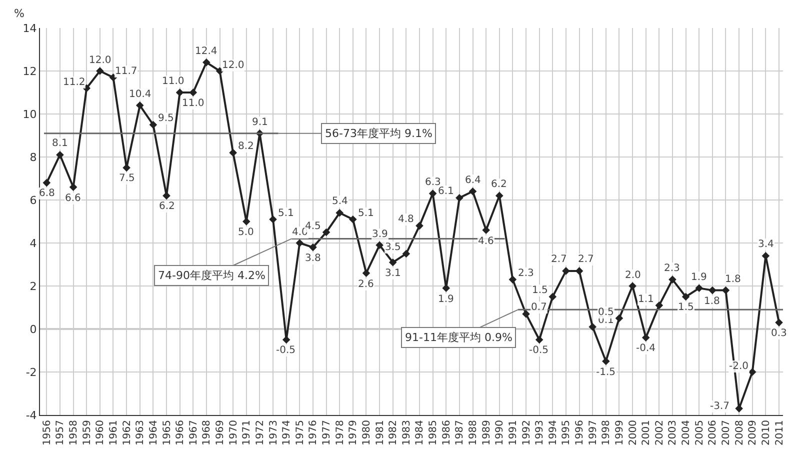 This screenshot has width=797, height=457. I want to click on x-tick-label: 1967, so click(194, 433).